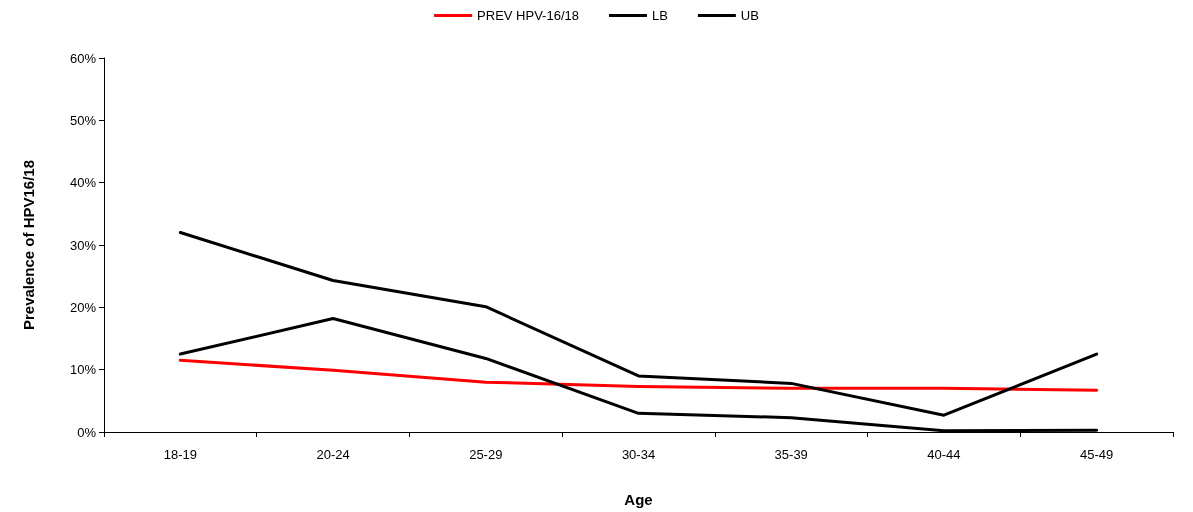 This screenshot has width=1193, height=512. I want to click on legend-label: UB, so click(749, 15).